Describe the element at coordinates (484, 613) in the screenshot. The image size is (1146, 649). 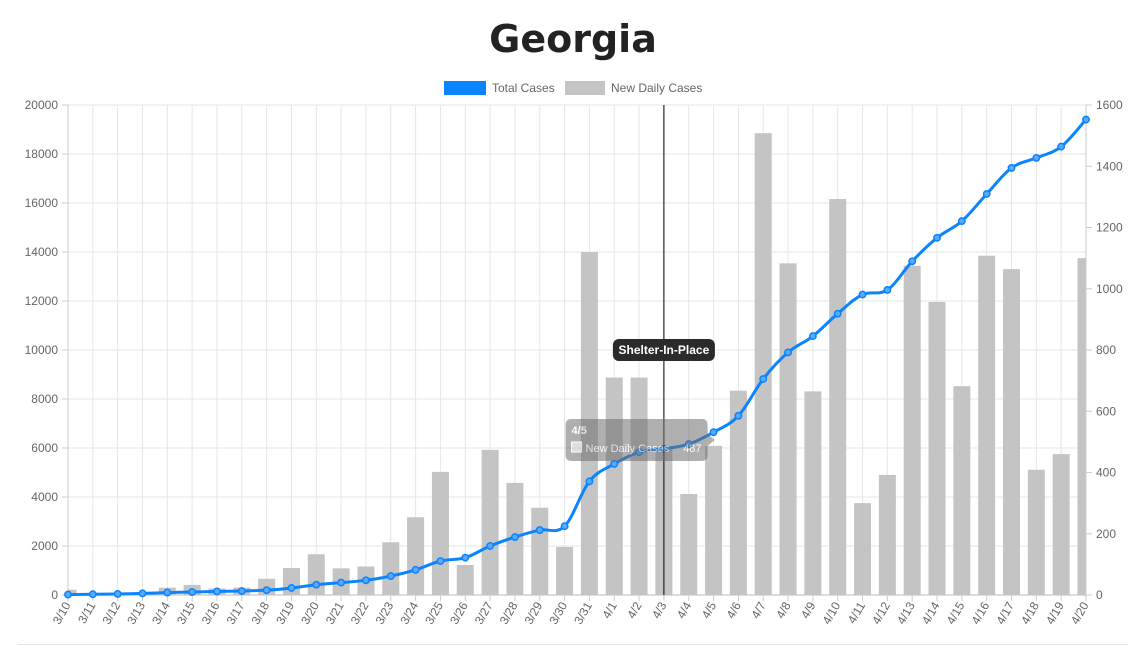
I see `x-tick-label: 3/27` at that location.